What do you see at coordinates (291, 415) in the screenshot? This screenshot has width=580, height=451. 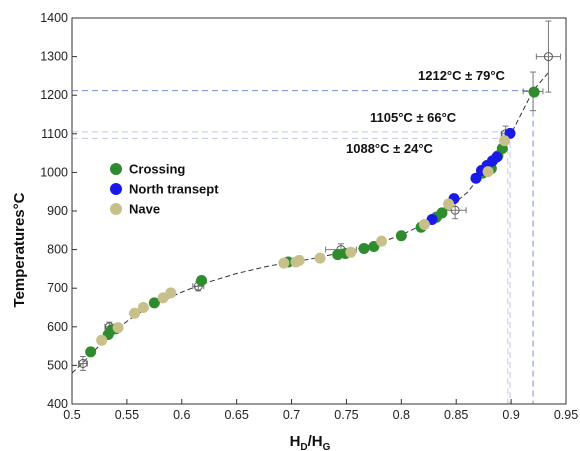 I see `x-tick-label: 0.7` at bounding box center [291, 415].